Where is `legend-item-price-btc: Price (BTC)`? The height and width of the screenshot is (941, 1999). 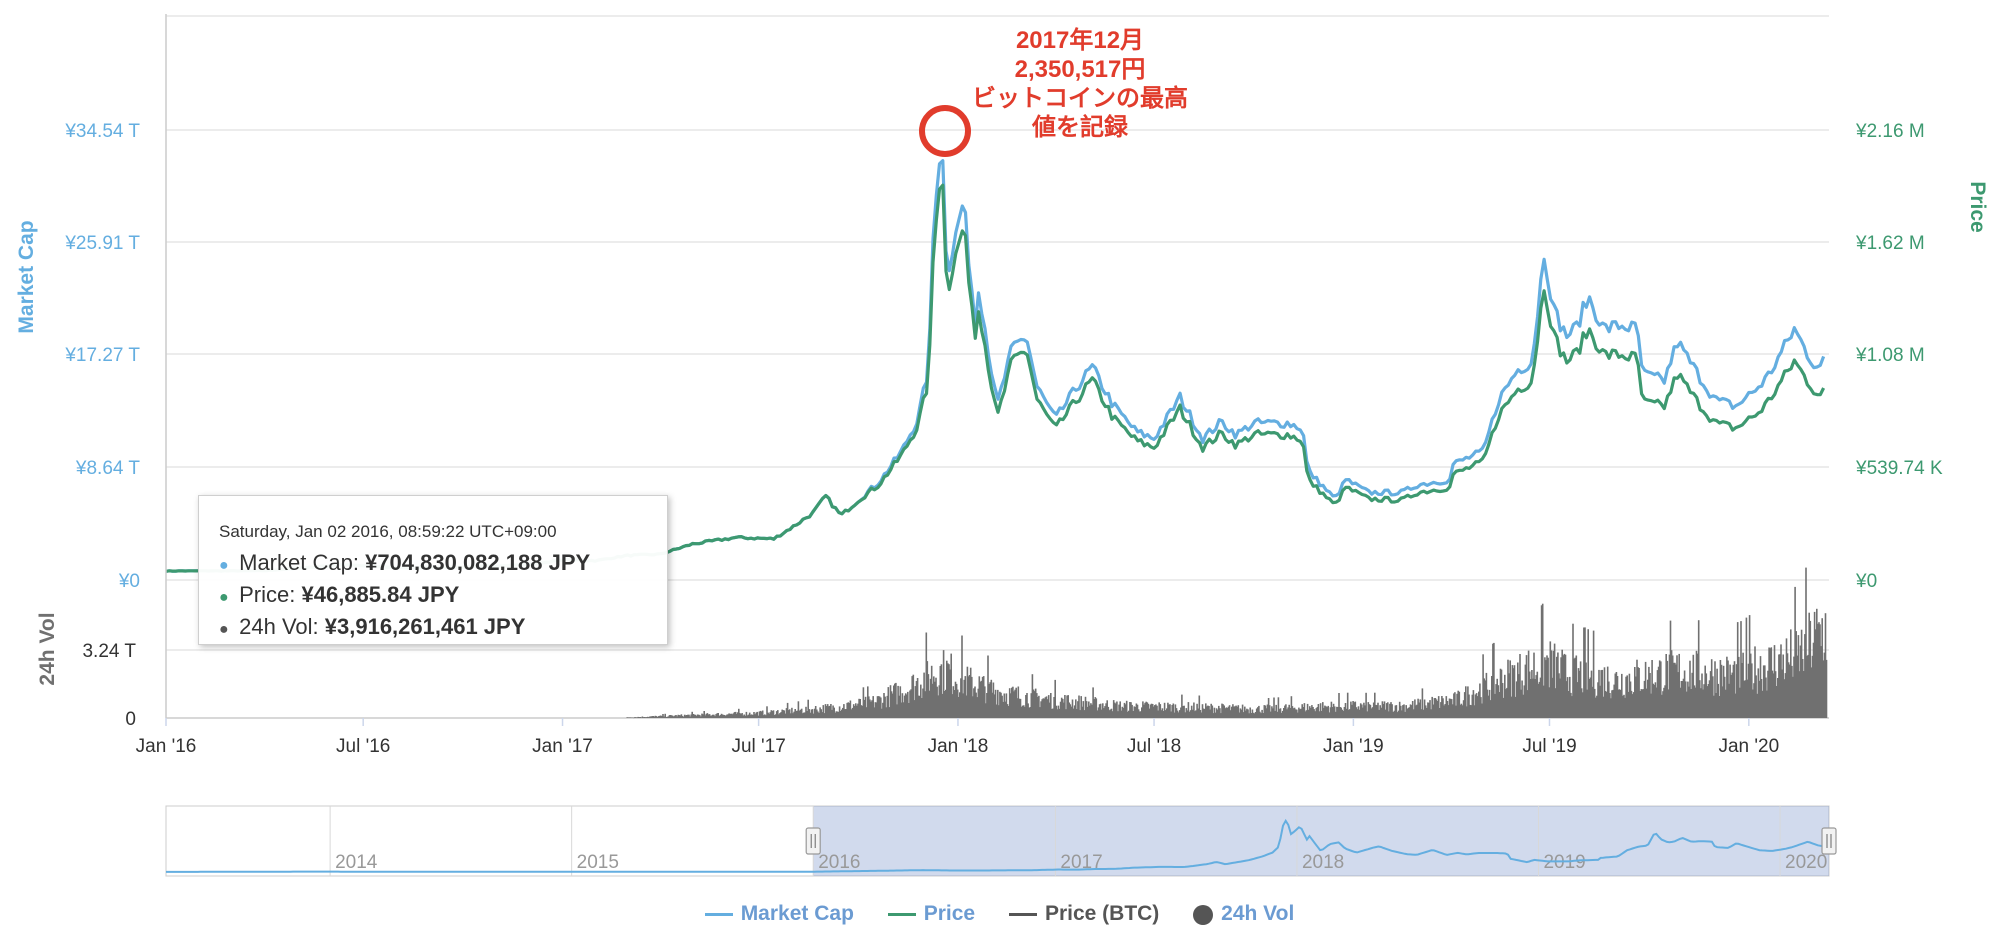 legend-item-price-btc: Price (BTC) is located at coordinates (1083, 914).